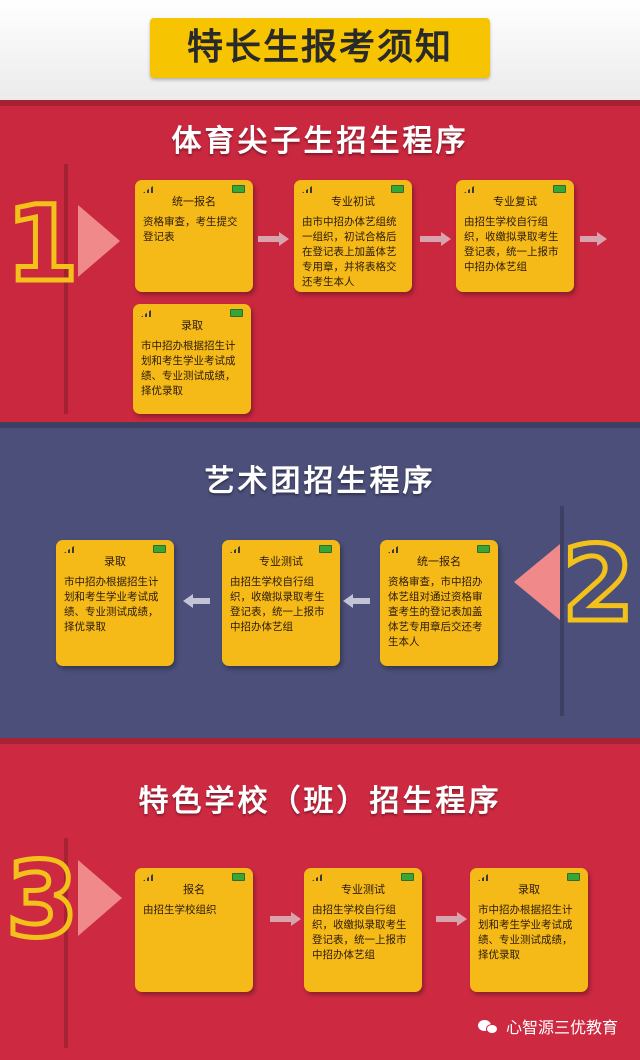 Image resolution: width=640 pixels, height=1060 pixels. What do you see at coordinates (41, 244) in the screenshot?
I see `step-number: 1` at bounding box center [41, 244].